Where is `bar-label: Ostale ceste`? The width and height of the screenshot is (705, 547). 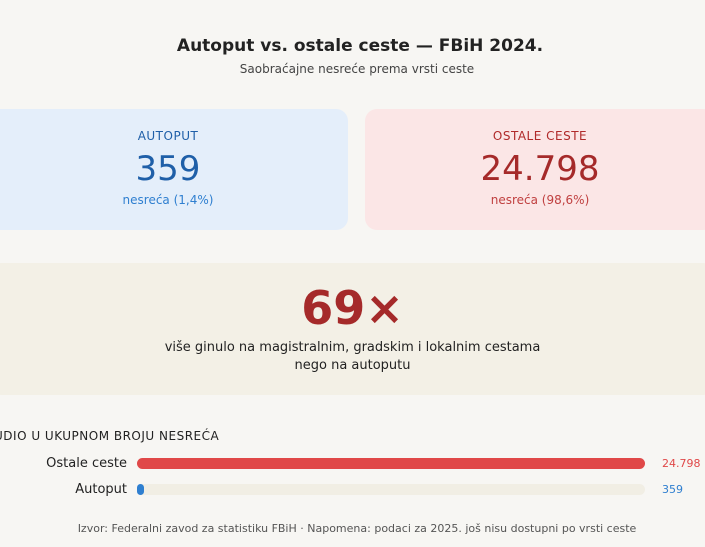
bar-label: Ostale ceste is located at coordinates (86, 463).